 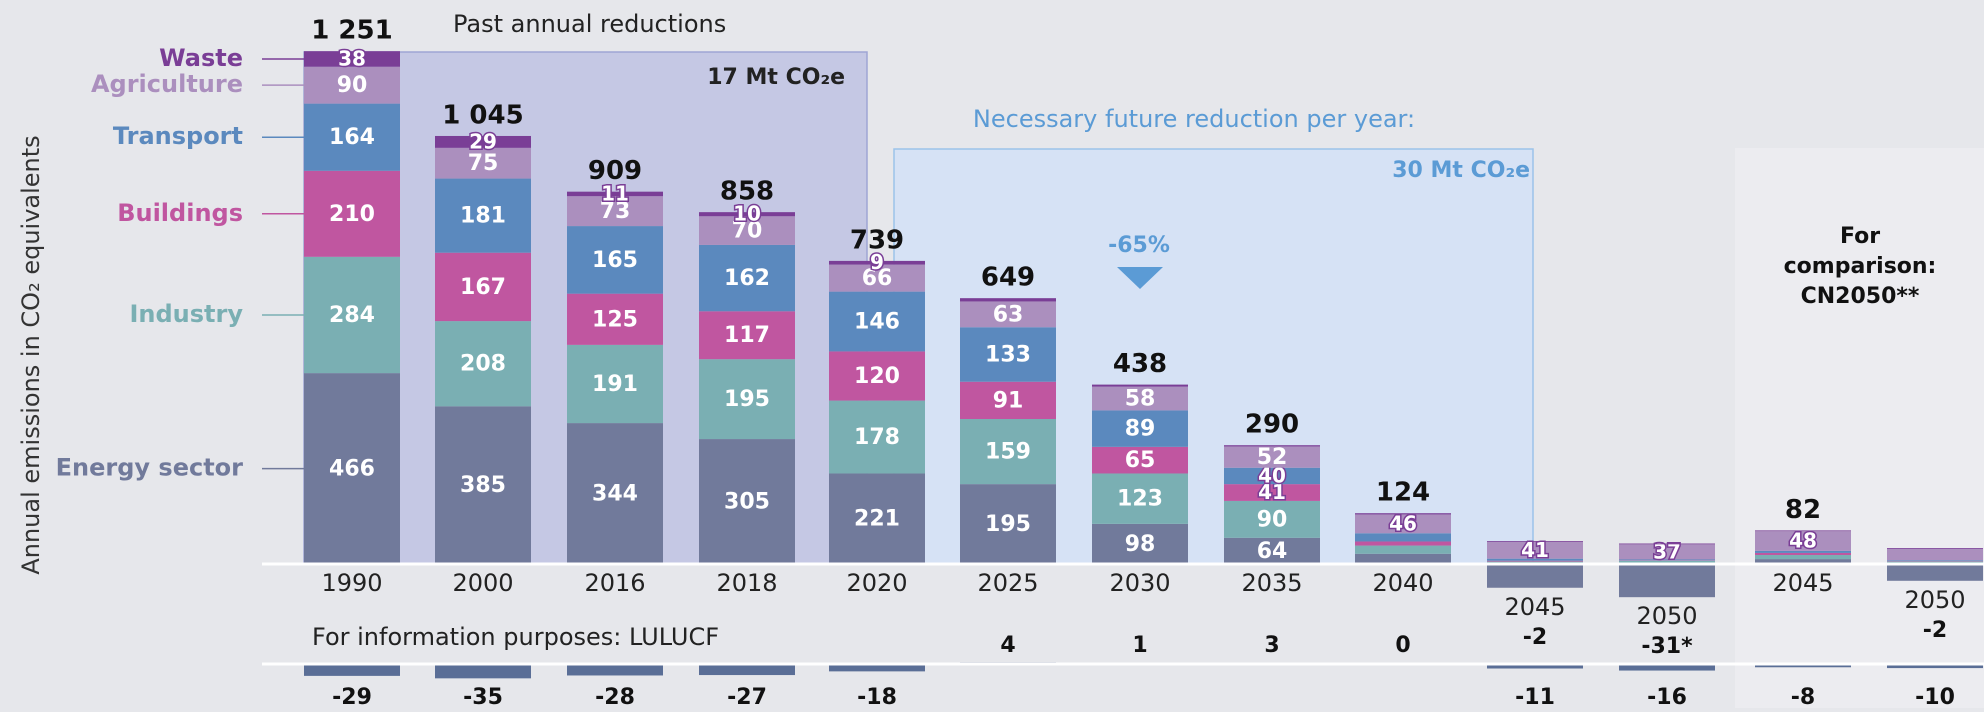 I want to click on total-label: 739, so click(x=877, y=240).